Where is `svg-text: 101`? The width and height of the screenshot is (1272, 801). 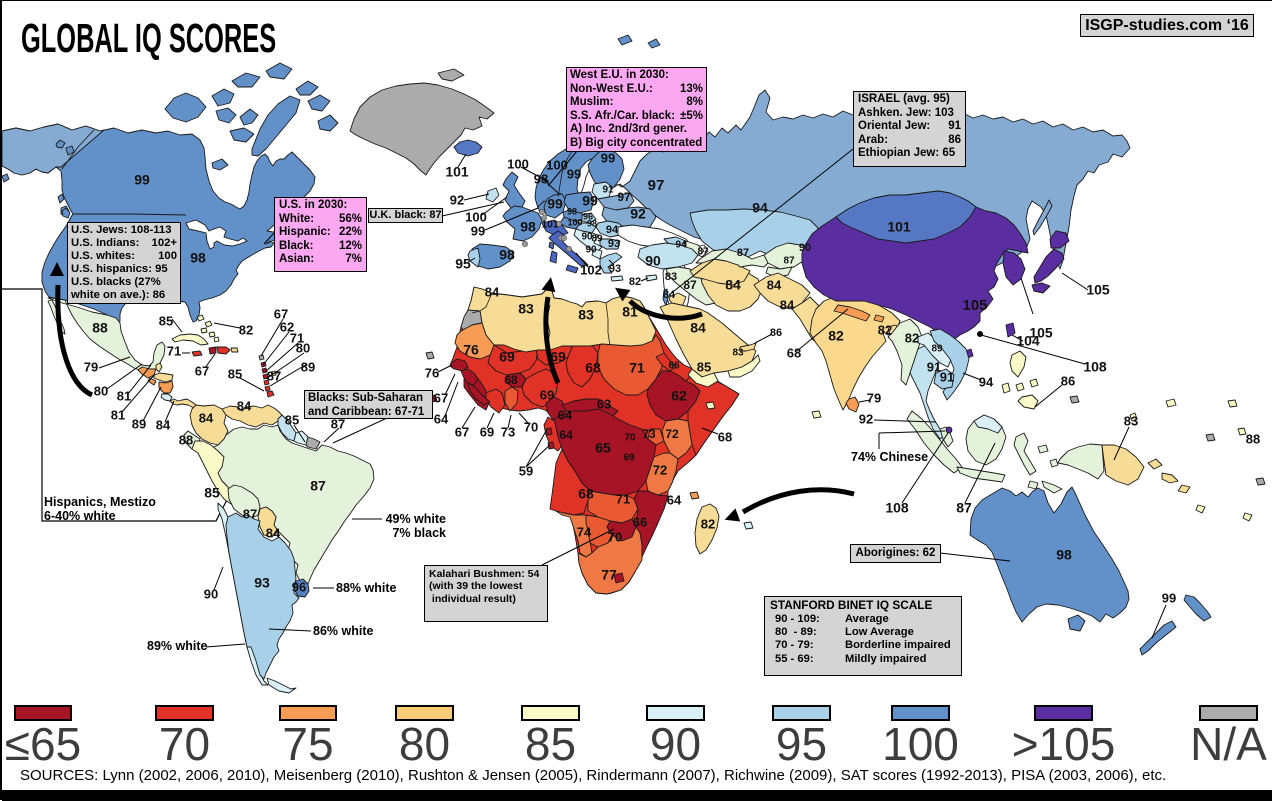 svg-text: 101 is located at coordinates (899, 227).